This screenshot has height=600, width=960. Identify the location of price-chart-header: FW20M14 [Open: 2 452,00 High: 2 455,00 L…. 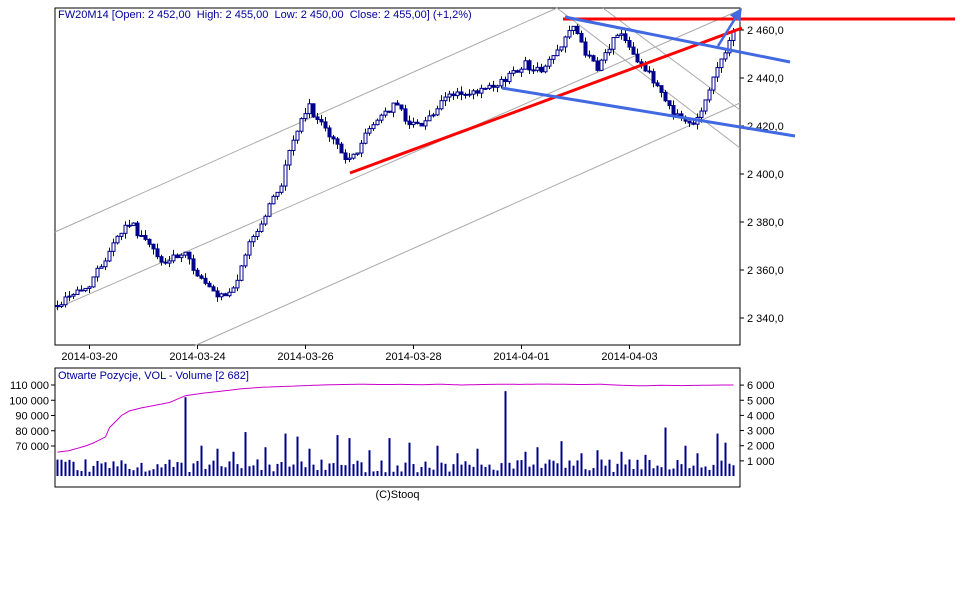
(265, 15).